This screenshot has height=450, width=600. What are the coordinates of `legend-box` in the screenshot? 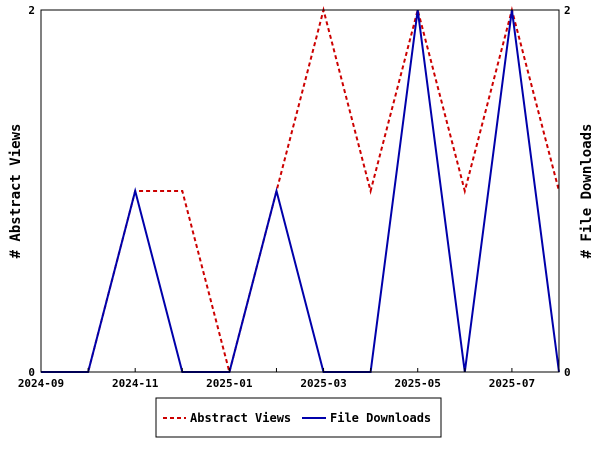 It's located at (298, 417).